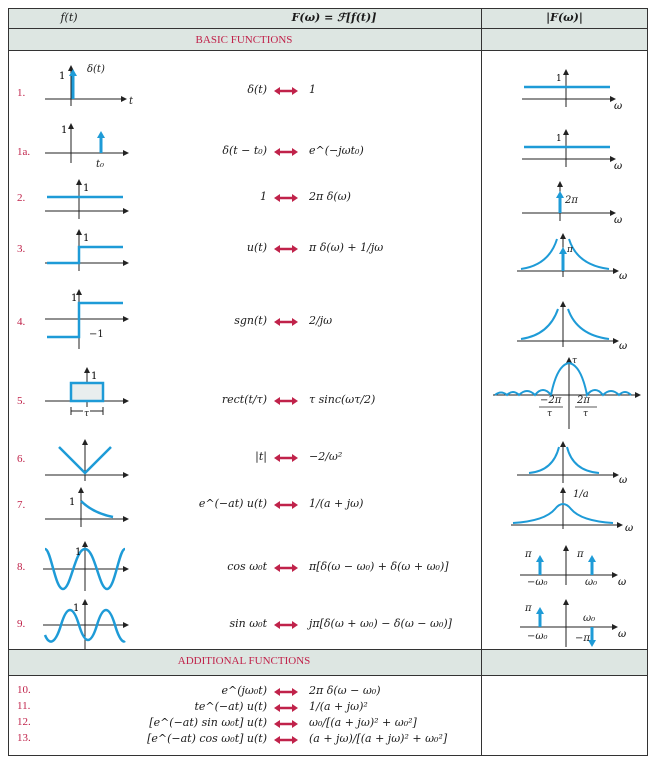  What do you see at coordinates (87, 250) in the screenshot?
I see `time-plot-step: 1` at bounding box center [87, 250].